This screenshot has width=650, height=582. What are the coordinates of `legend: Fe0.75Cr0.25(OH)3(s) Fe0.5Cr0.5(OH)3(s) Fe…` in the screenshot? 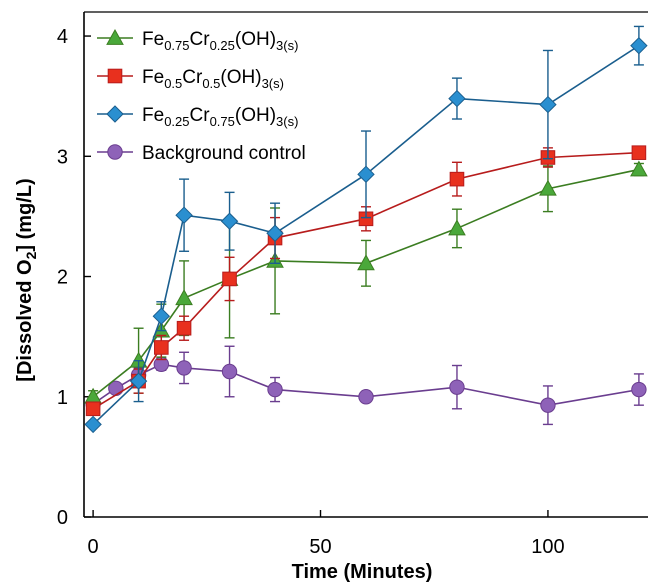 It's located at (201, 96).